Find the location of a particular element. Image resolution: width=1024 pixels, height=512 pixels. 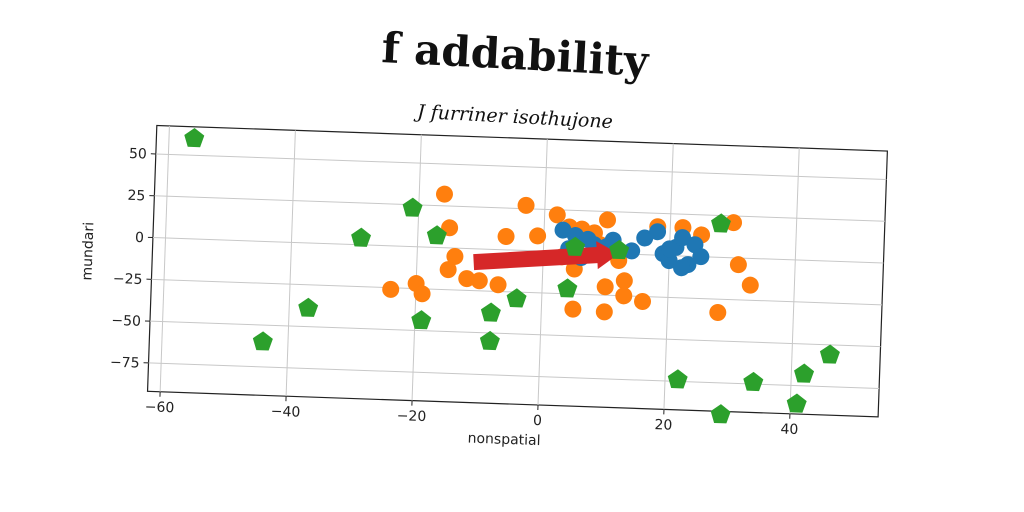

y-axis-label: mundari is located at coordinates (88, 251).